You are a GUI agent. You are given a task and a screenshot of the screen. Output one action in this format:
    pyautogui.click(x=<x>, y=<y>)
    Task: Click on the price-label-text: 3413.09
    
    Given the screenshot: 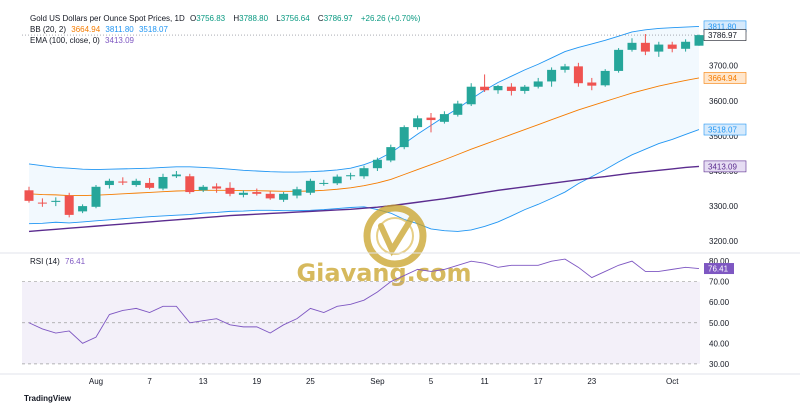 What is the action you would take?
    pyautogui.click(x=722, y=166)
    